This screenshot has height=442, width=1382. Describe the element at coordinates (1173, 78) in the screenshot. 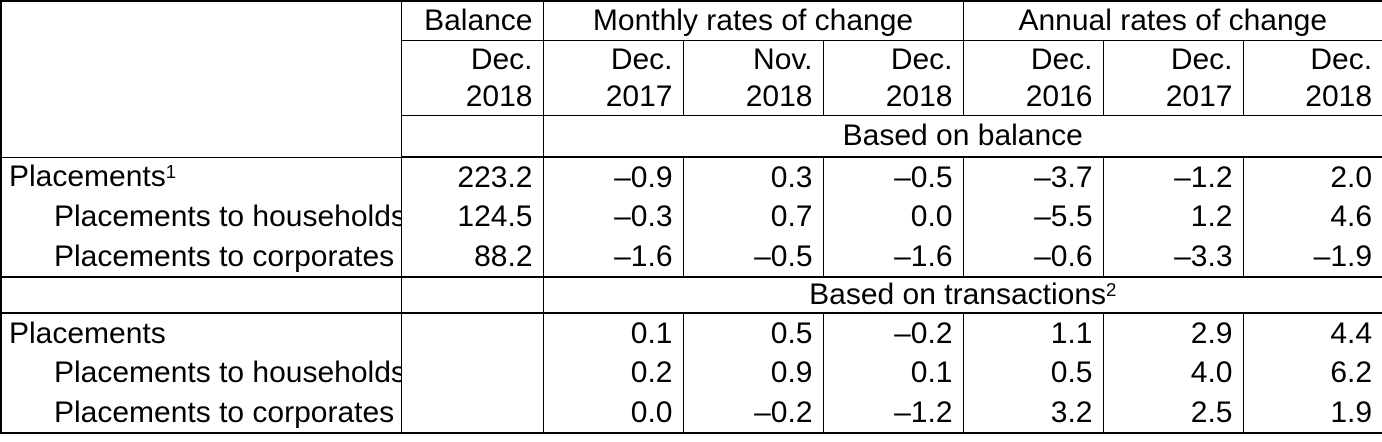

I see `annual-period-header-2: Dec. 2017` at that location.